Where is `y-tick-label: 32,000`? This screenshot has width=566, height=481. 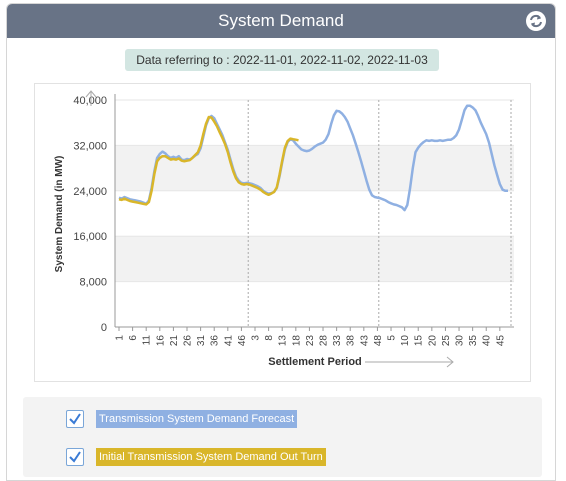 y-tick-label: 32,000 is located at coordinates (90, 146).